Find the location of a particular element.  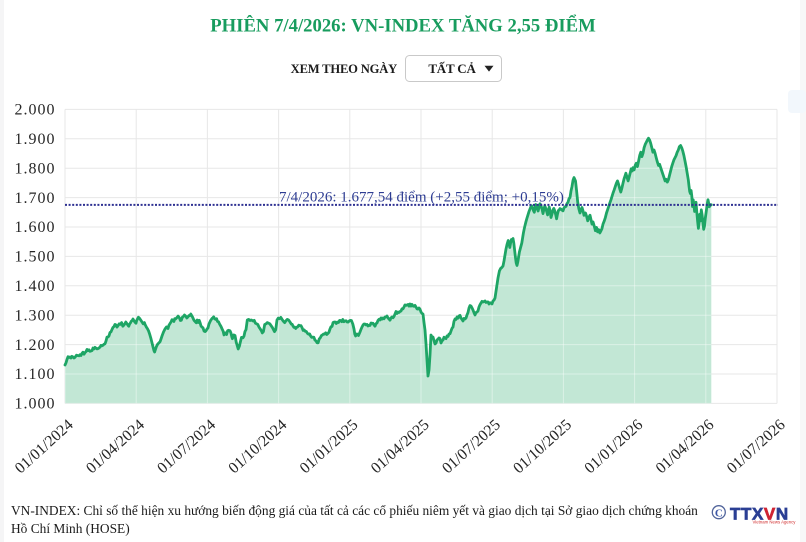

svg-text: XEM THEO NGÀY is located at coordinates (344, 69).